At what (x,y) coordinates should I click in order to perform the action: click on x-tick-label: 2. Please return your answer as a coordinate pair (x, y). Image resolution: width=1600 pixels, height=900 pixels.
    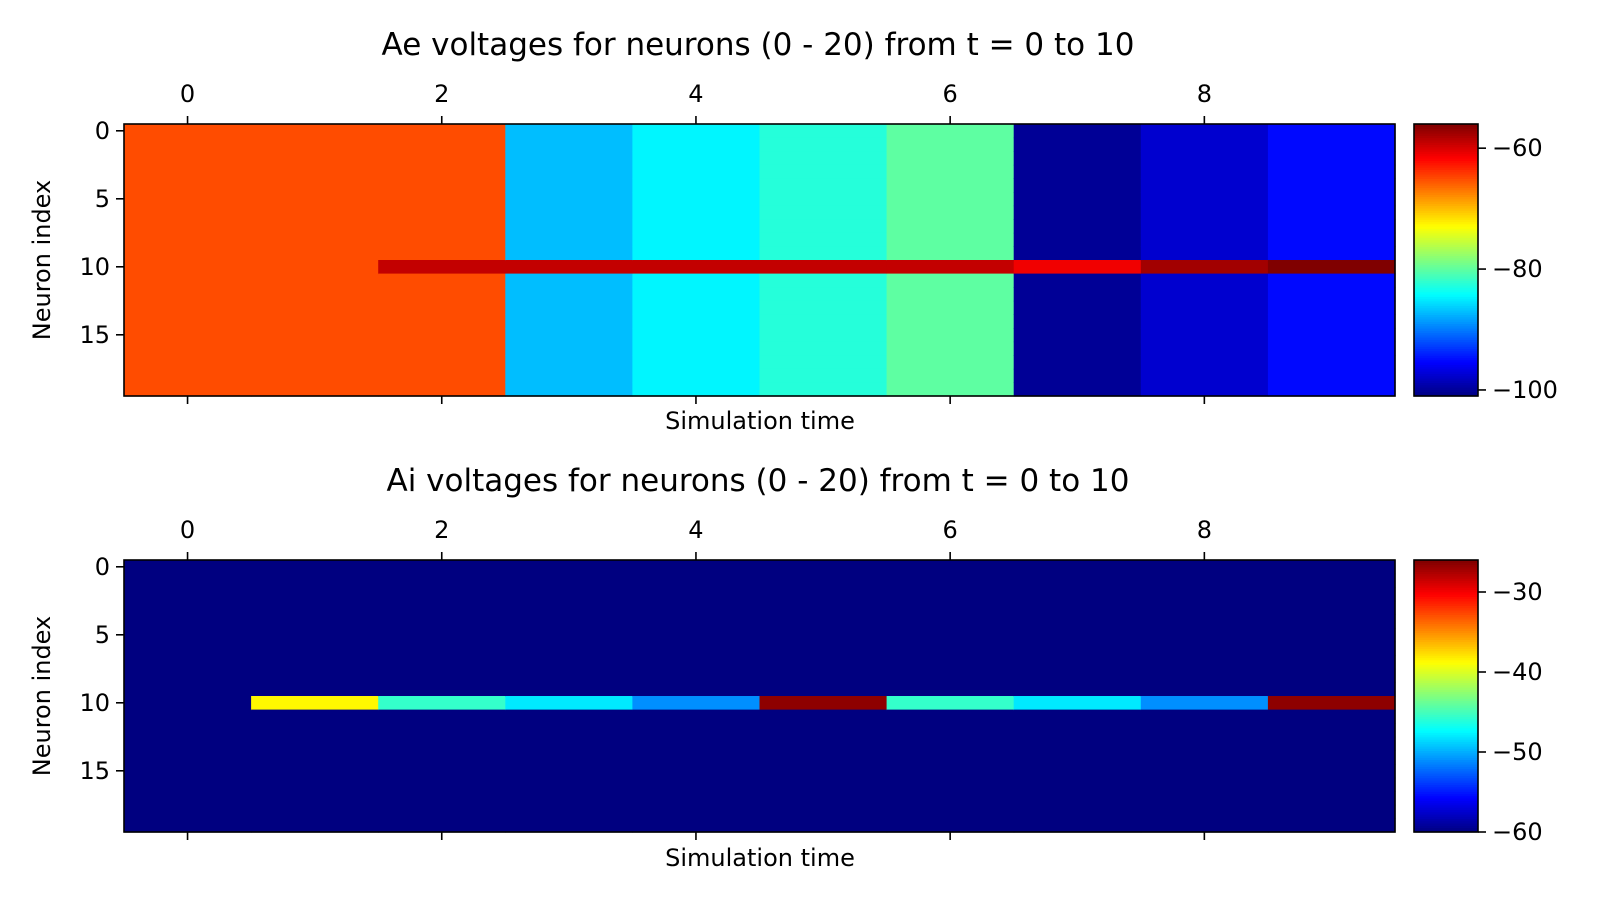
    Looking at the image, I should click on (441, 530).